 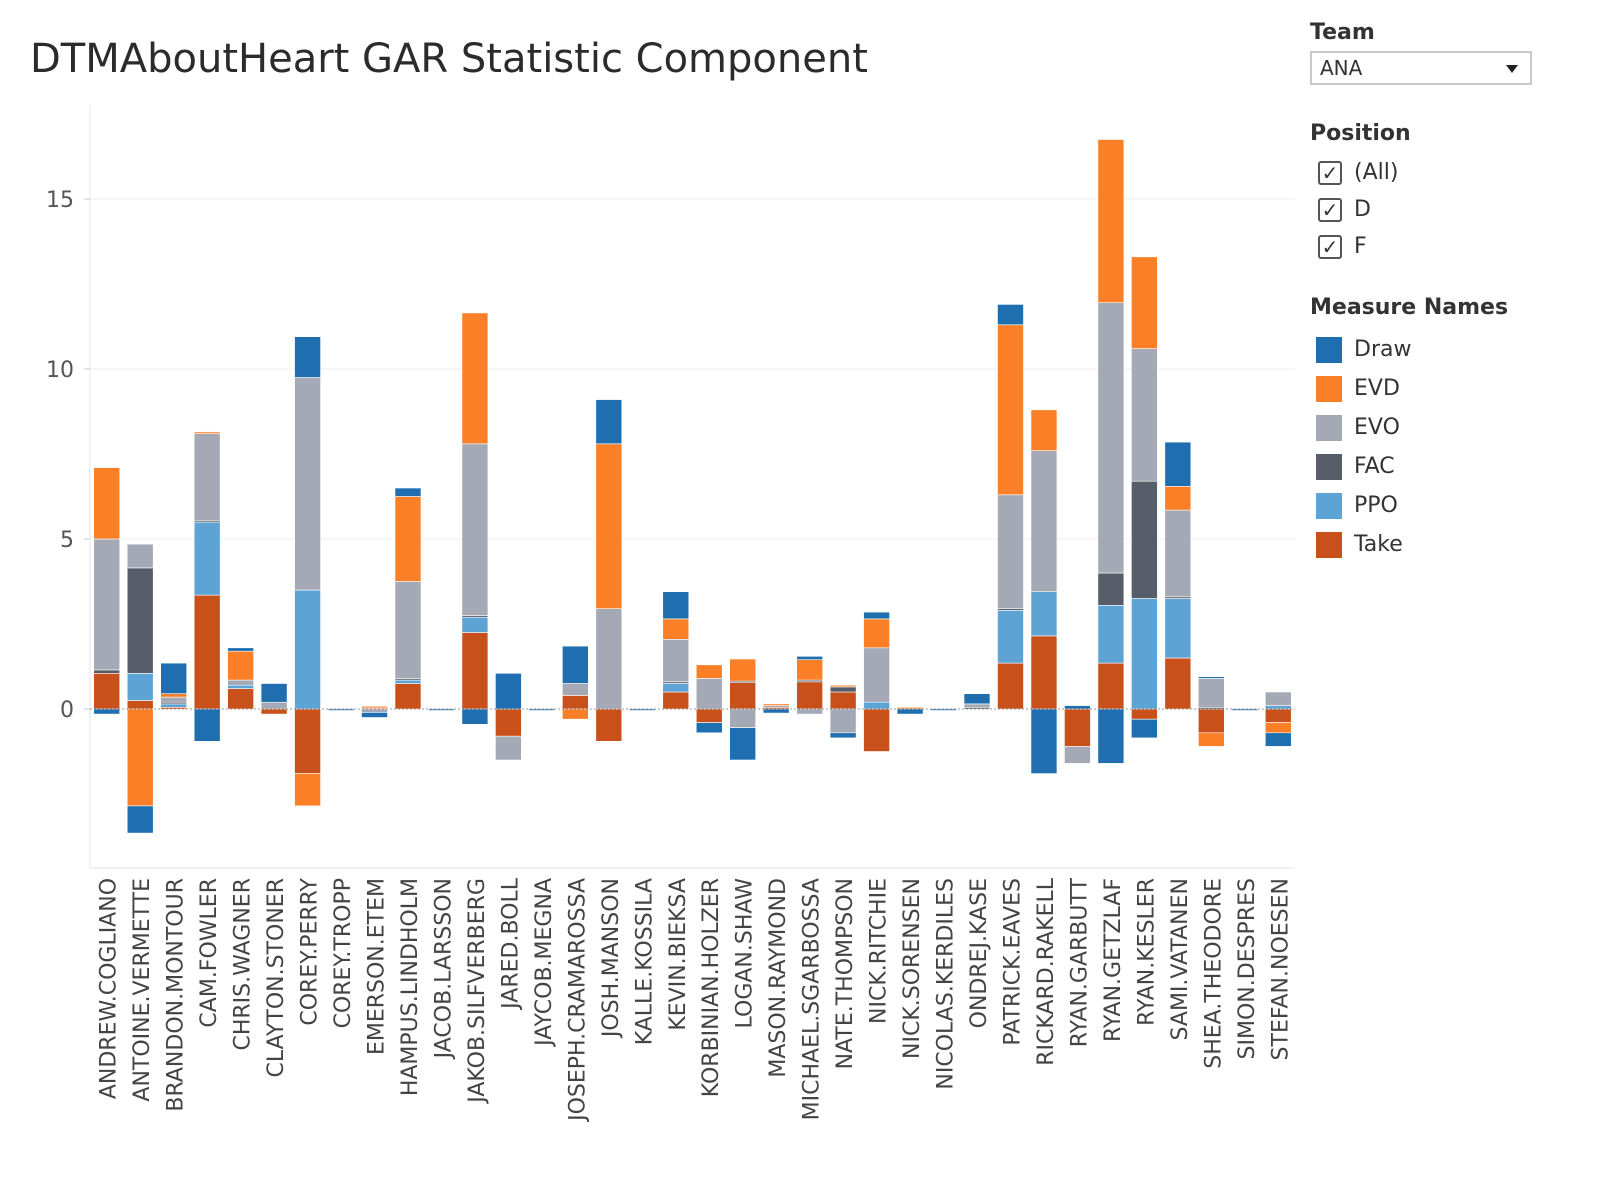 I want to click on x-tick-label: ANDREW.COGLIANO, so click(x=109, y=988).